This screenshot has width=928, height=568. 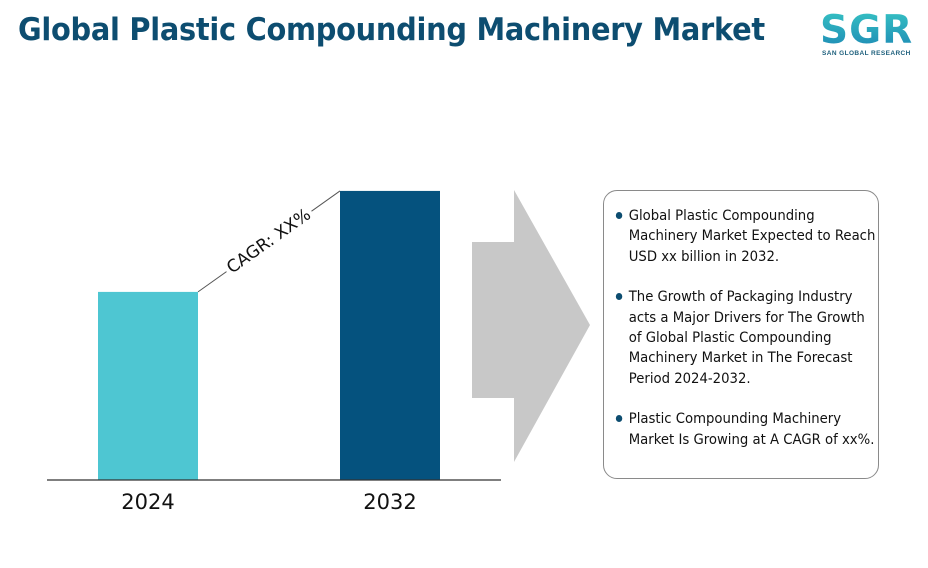 I want to click on cagr-annotation-background, so click(x=269, y=241).